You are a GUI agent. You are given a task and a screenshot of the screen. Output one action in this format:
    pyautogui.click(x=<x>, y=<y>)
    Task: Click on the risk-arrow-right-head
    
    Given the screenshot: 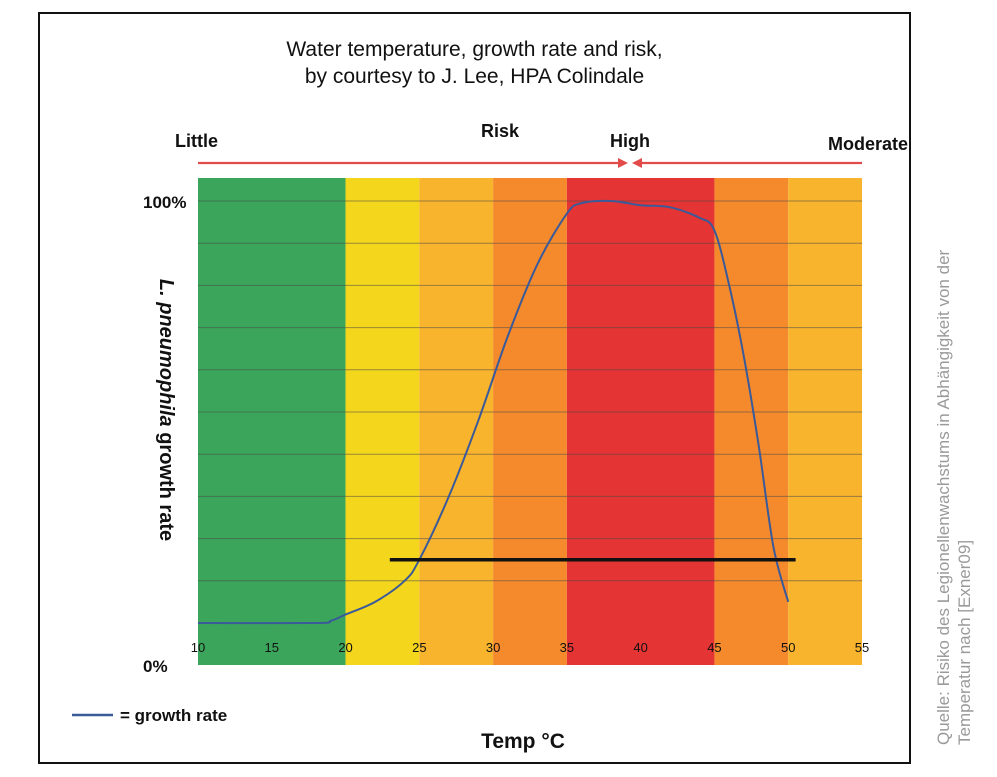 What is the action you would take?
    pyautogui.click(x=637, y=163)
    